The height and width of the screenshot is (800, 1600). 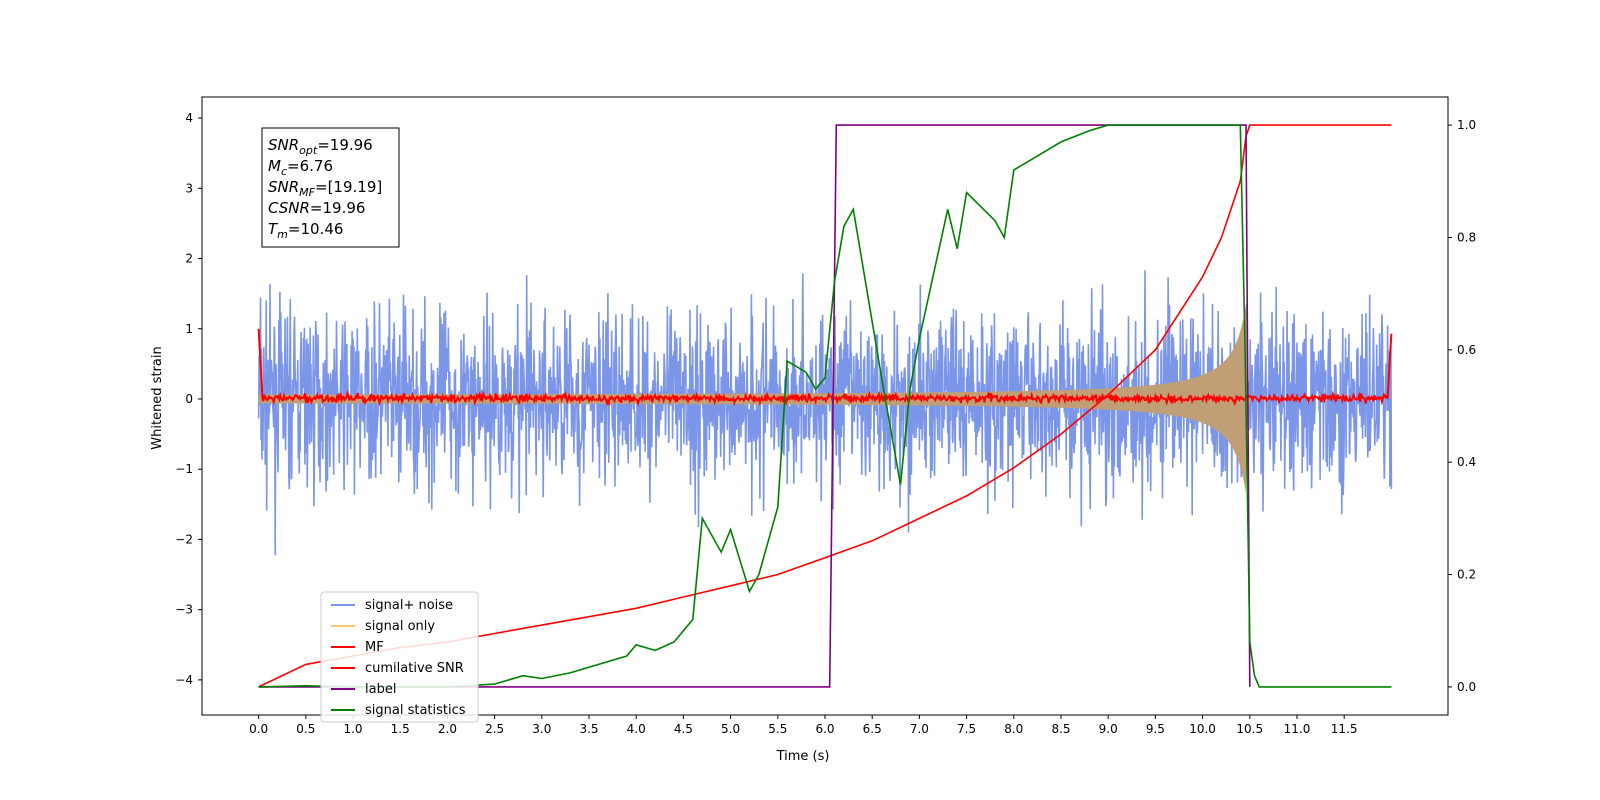 I want to click on annotation-frame, so click(x=330, y=187).